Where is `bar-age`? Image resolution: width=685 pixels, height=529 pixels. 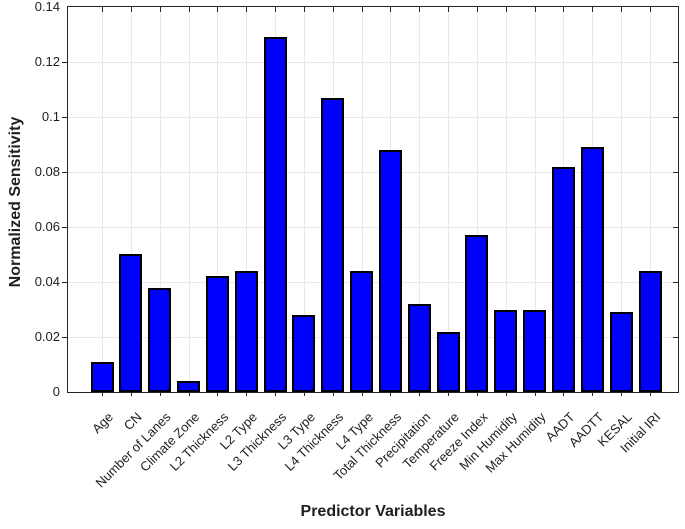
bar-age is located at coordinates (102, 377).